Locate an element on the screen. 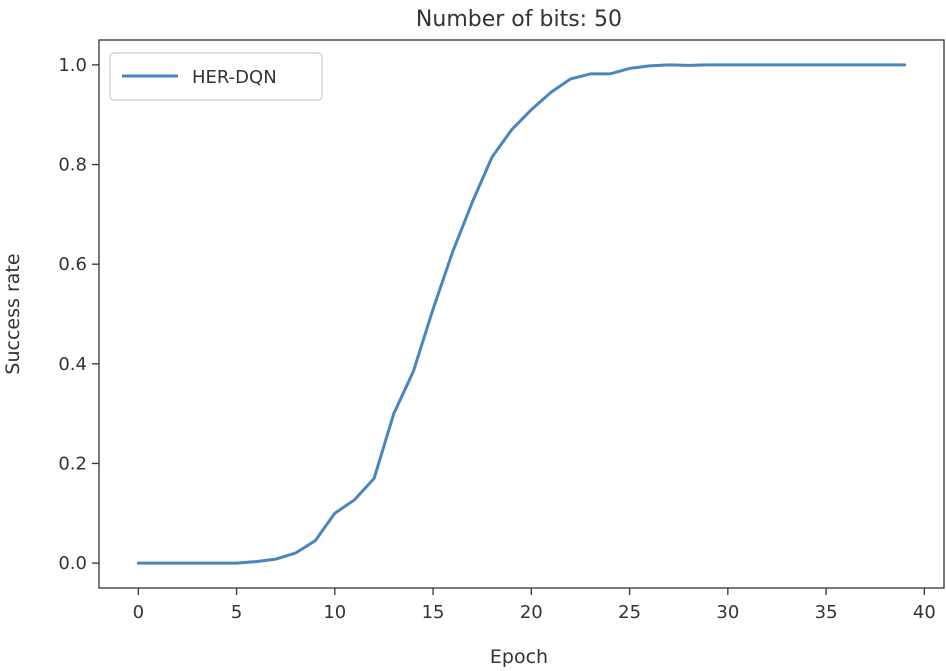 The height and width of the screenshot is (671, 946). legend: HER-DQN is located at coordinates (216, 76).